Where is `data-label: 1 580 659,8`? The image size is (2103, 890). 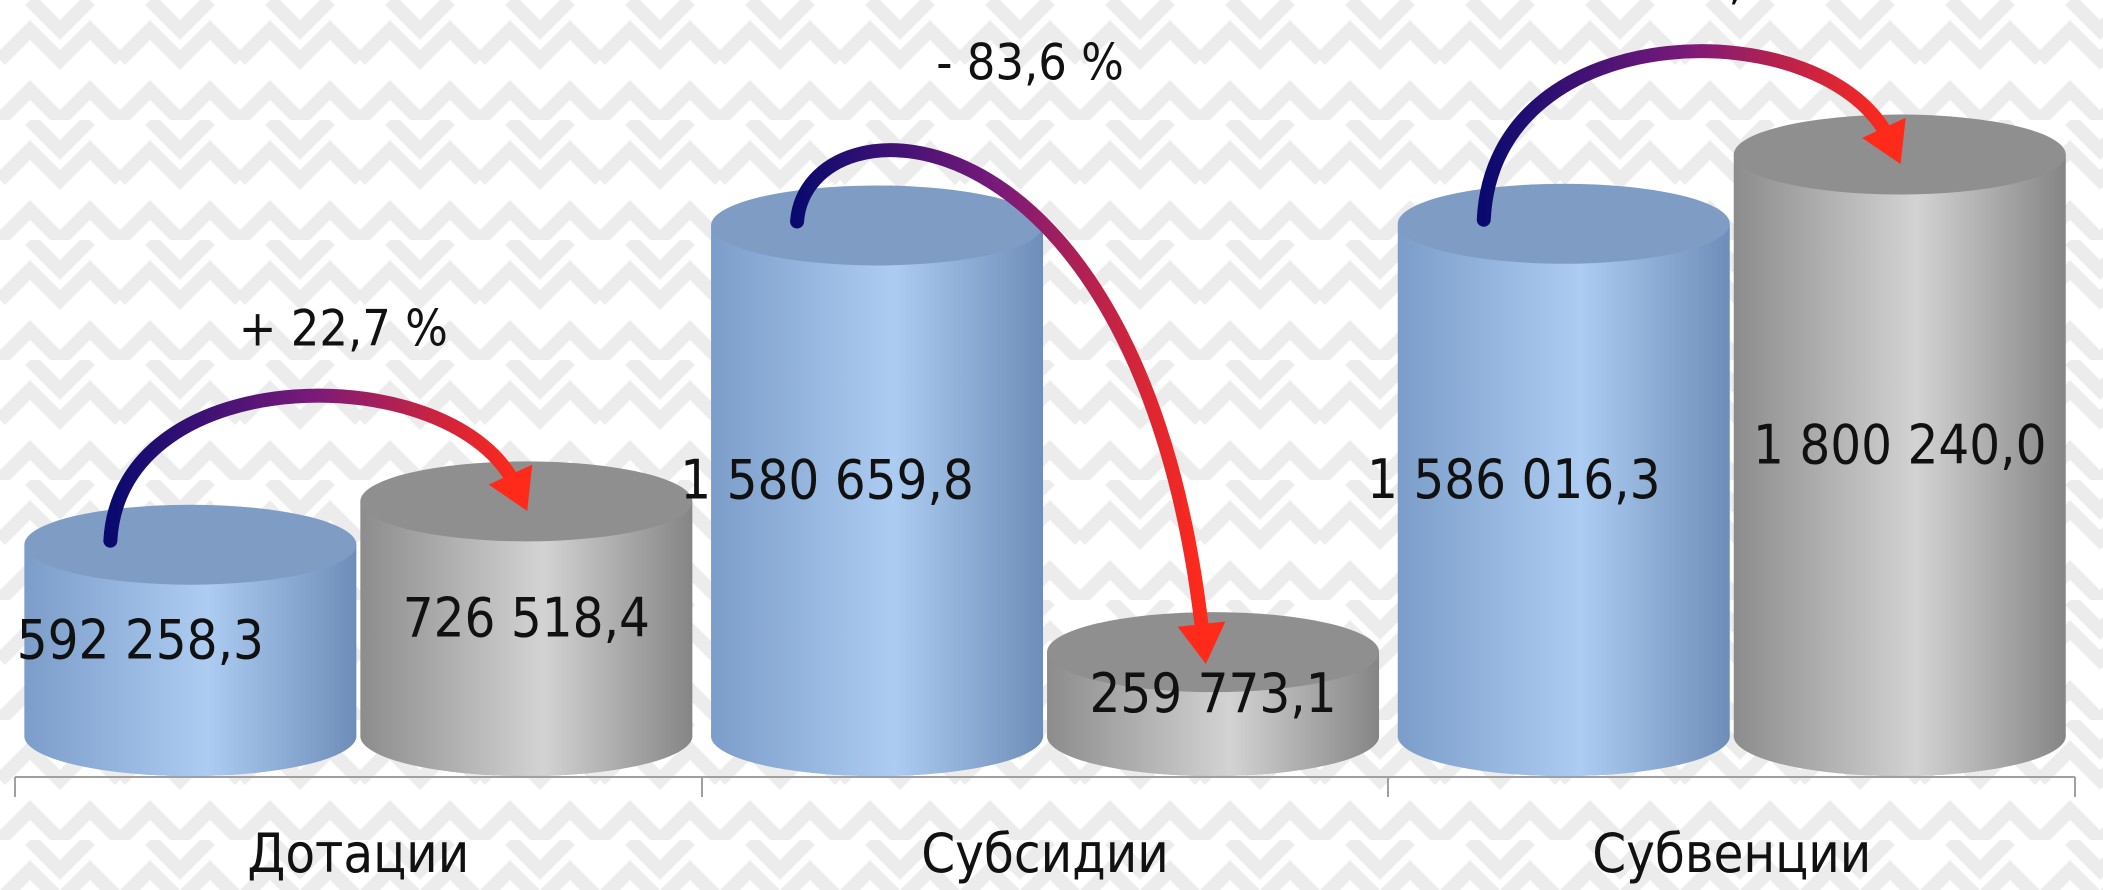 data-label: 1 580 659,8 is located at coordinates (827, 480).